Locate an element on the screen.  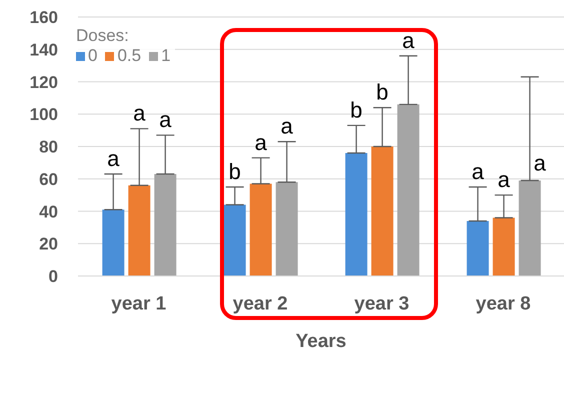
y-tick-label: 120 is located at coordinates (44, 82).